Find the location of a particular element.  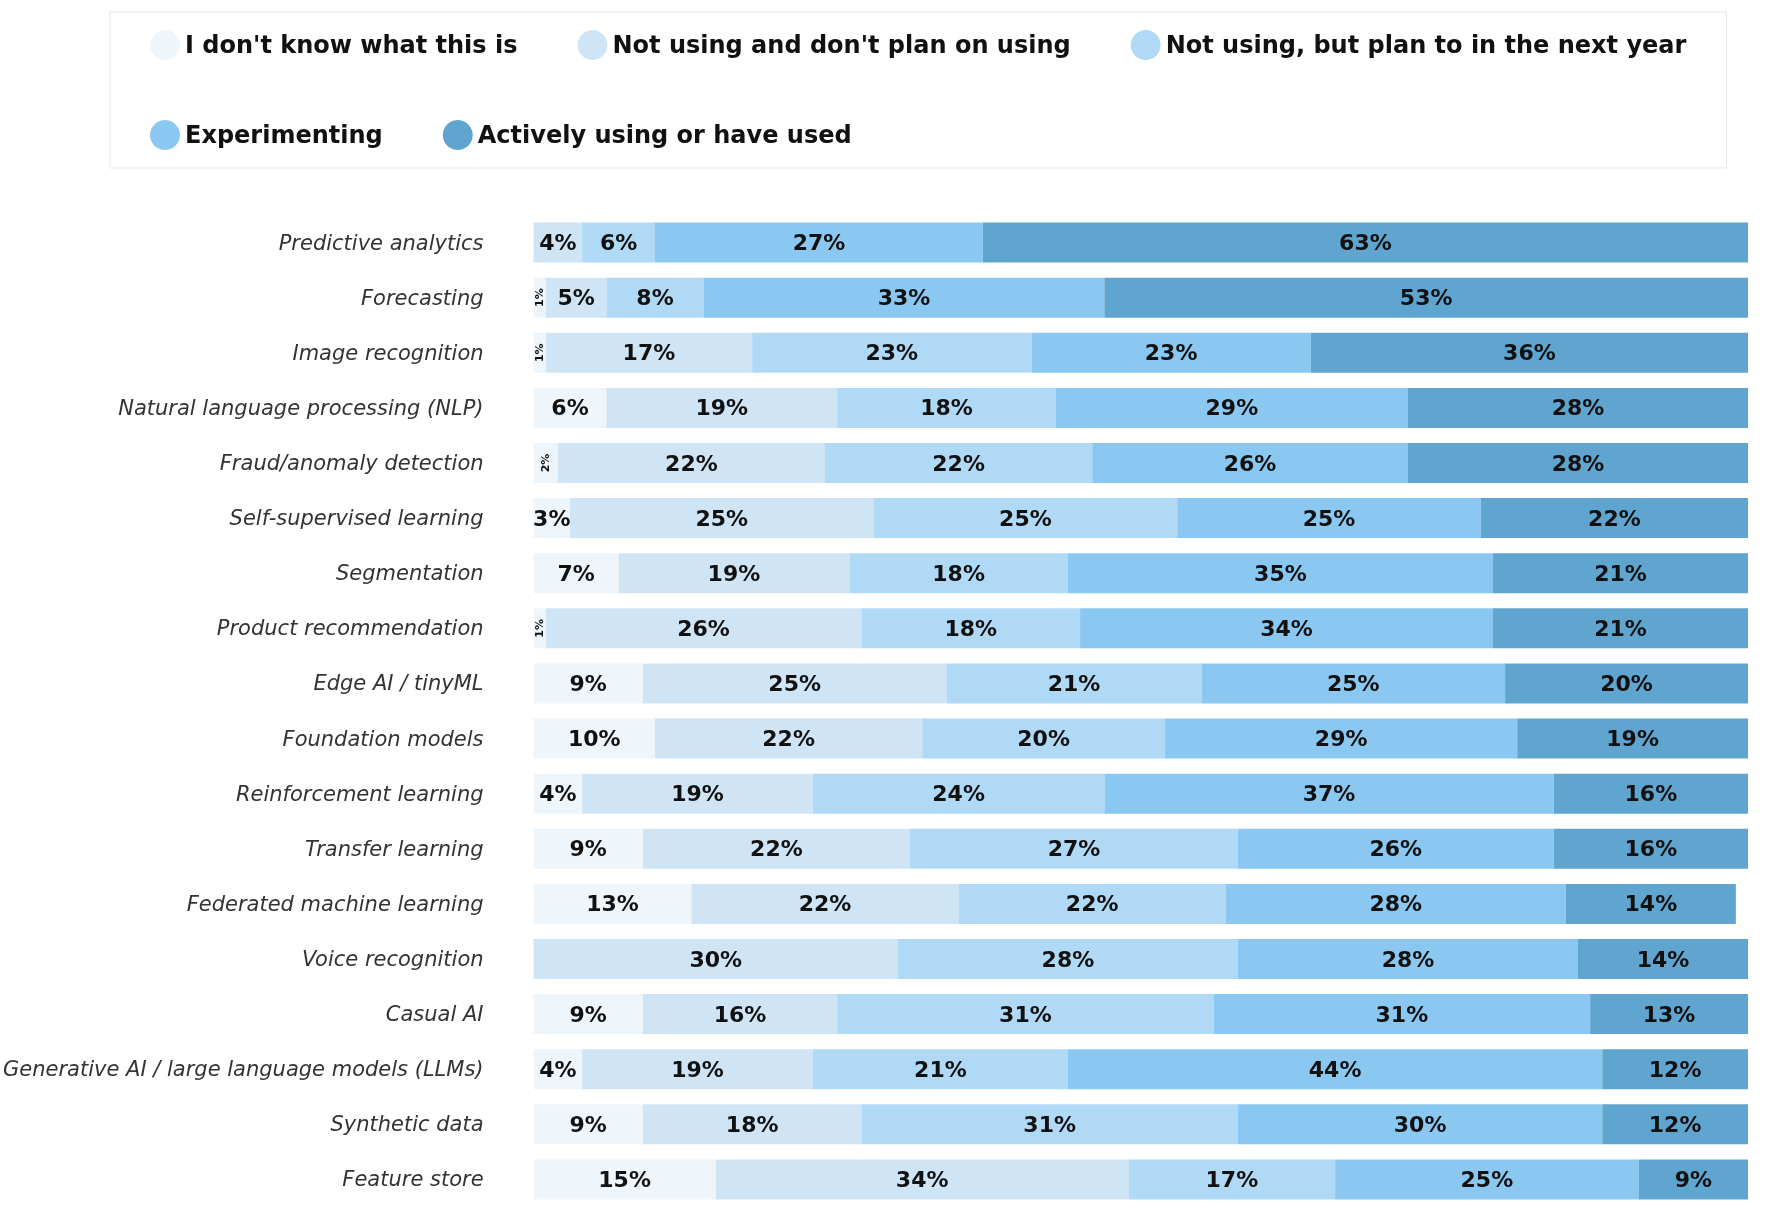

data-label: 53% is located at coordinates (1426, 298).